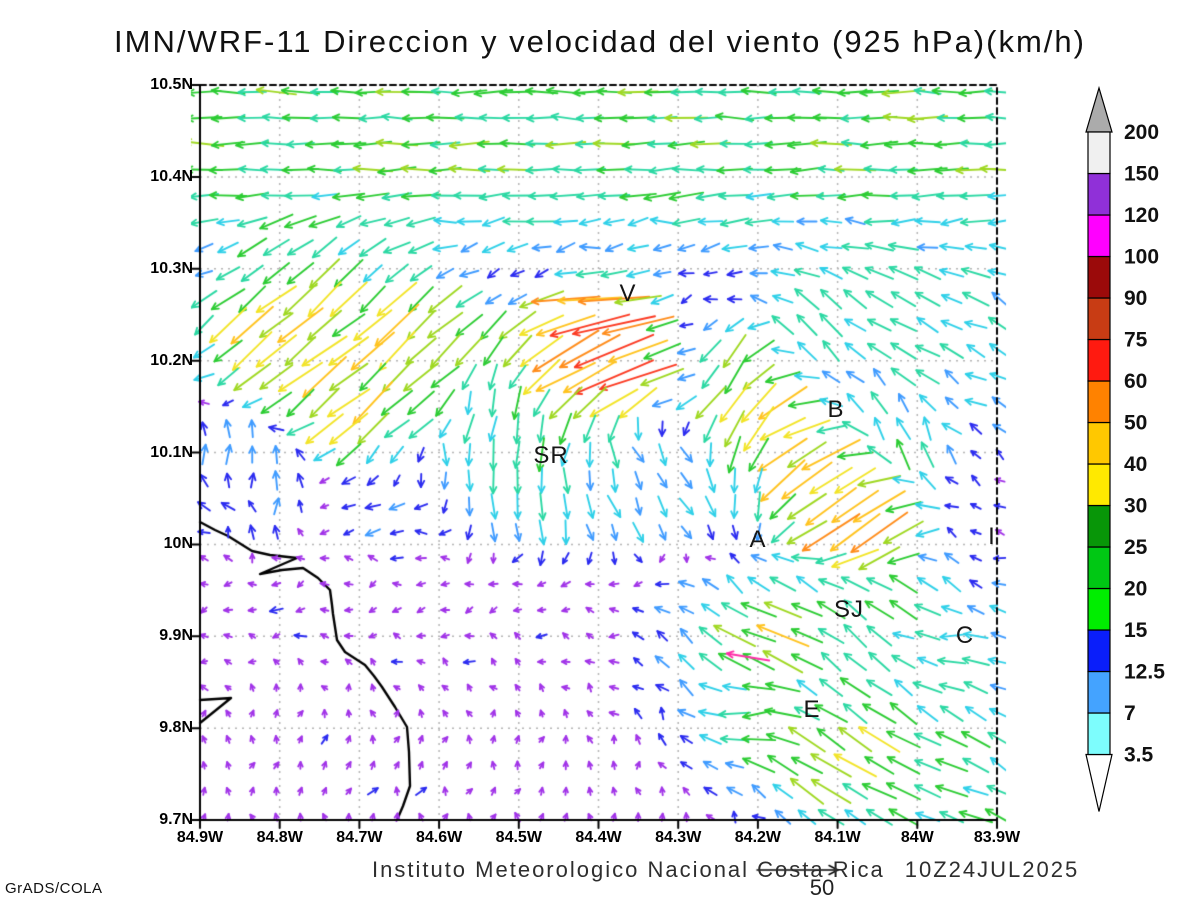 The width and height of the screenshot is (1200, 900). What do you see at coordinates (1136, 340) in the screenshot?
I see `legend-label: 75` at bounding box center [1136, 340].